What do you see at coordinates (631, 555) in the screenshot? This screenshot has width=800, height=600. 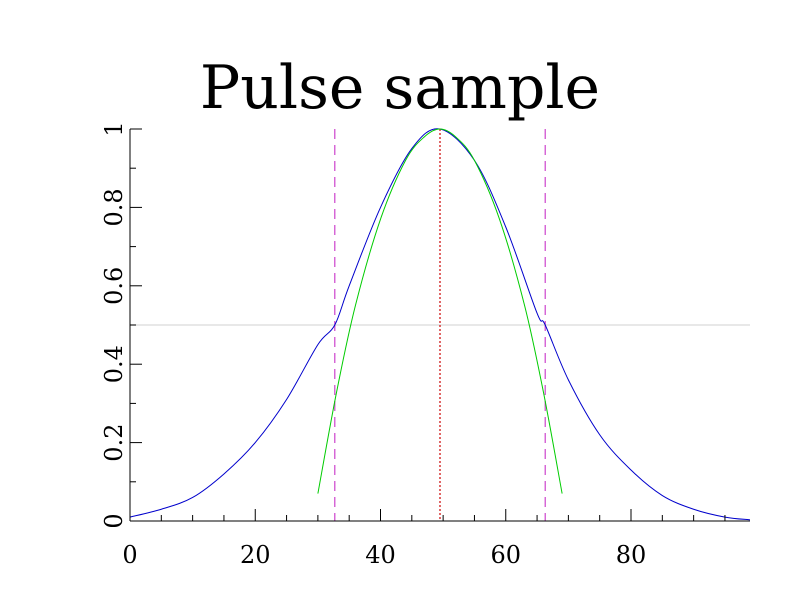 I see `x-tick-label: 80` at bounding box center [631, 555].